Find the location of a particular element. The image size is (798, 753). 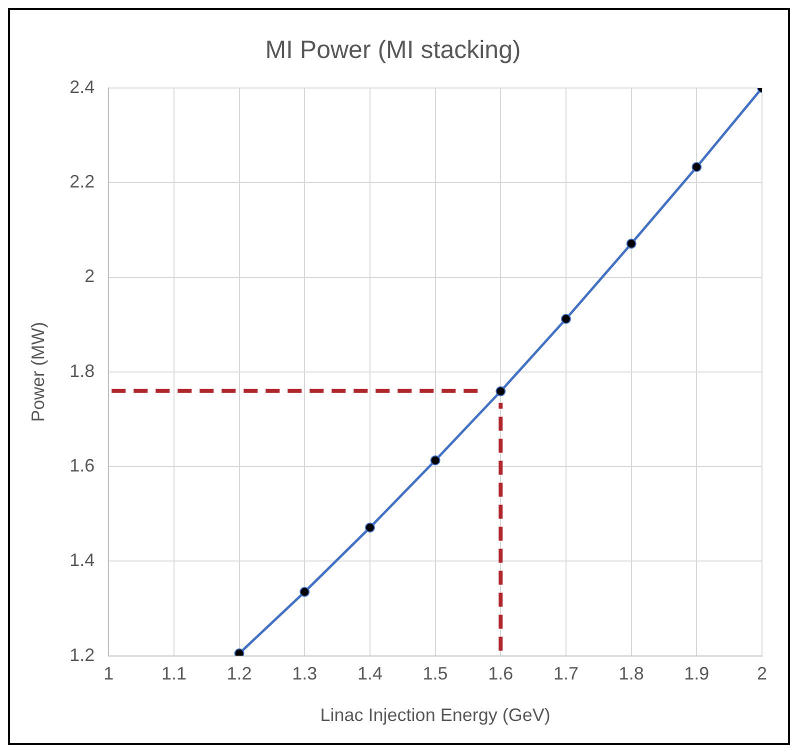

x-tick-label: 1.8 is located at coordinates (631, 674).